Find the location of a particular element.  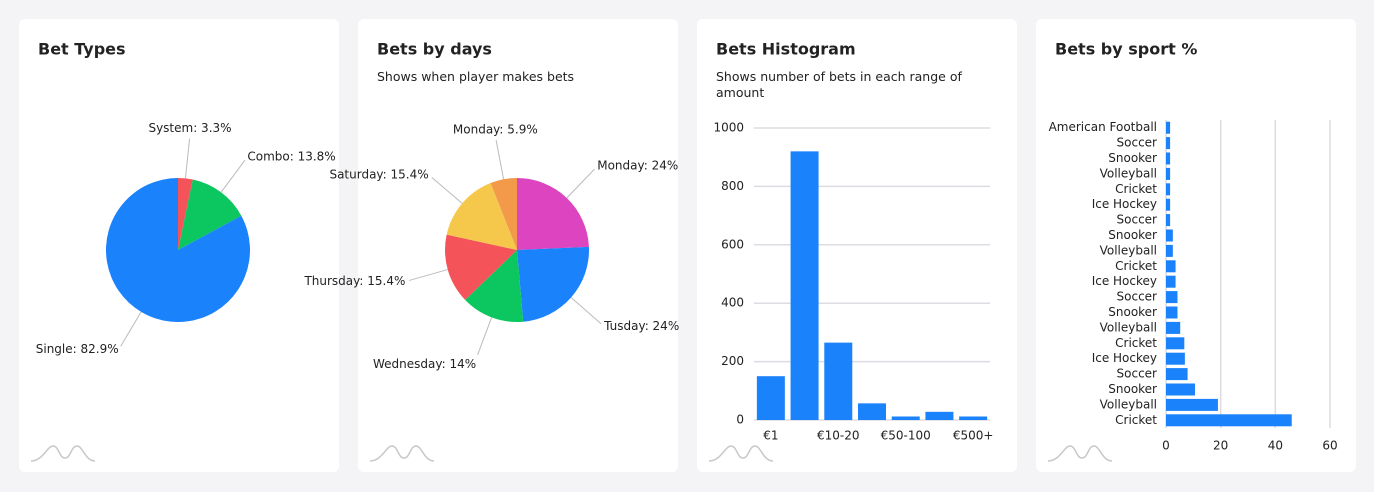

y-tick-label: 0 is located at coordinates (740, 420).